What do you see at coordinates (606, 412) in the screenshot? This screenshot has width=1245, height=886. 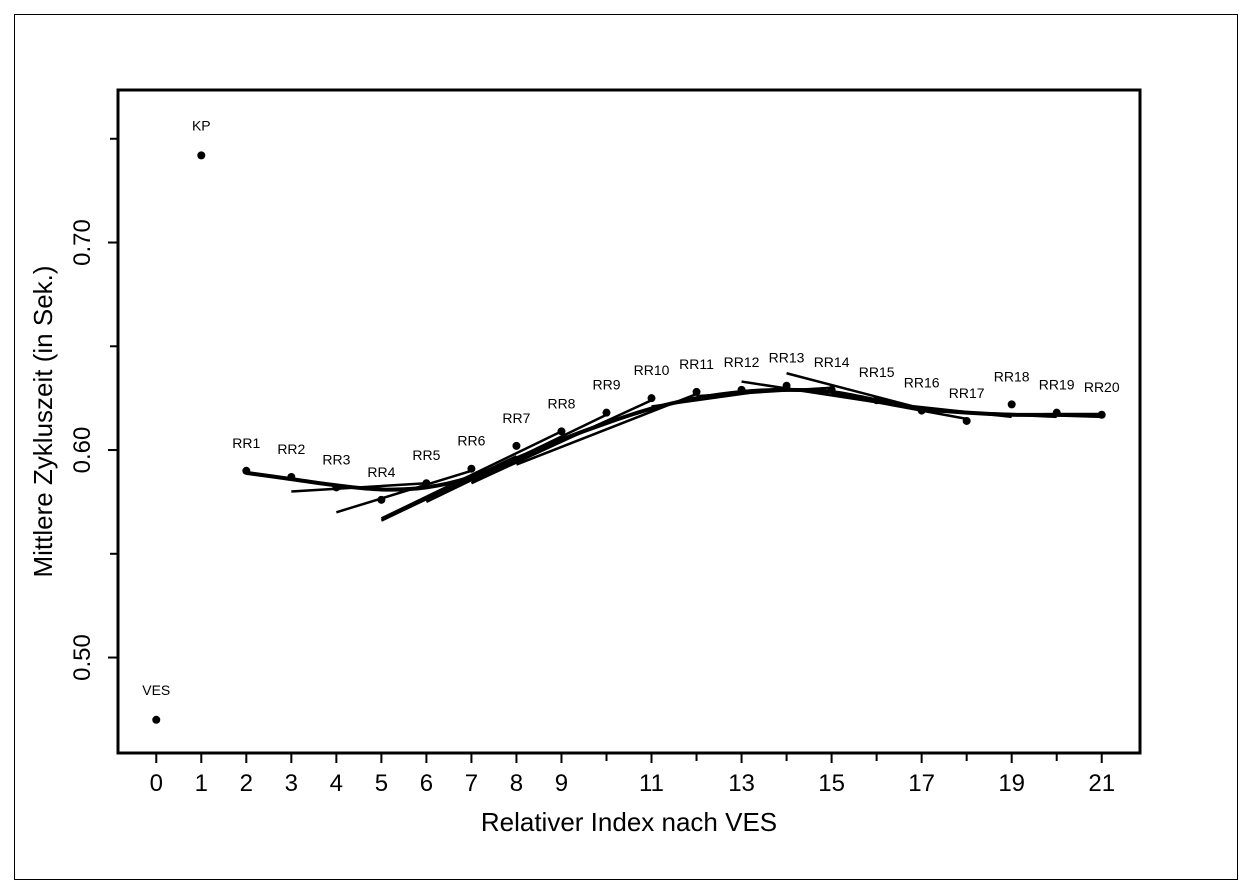 I see `point-rr9` at bounding box center [606, 412].